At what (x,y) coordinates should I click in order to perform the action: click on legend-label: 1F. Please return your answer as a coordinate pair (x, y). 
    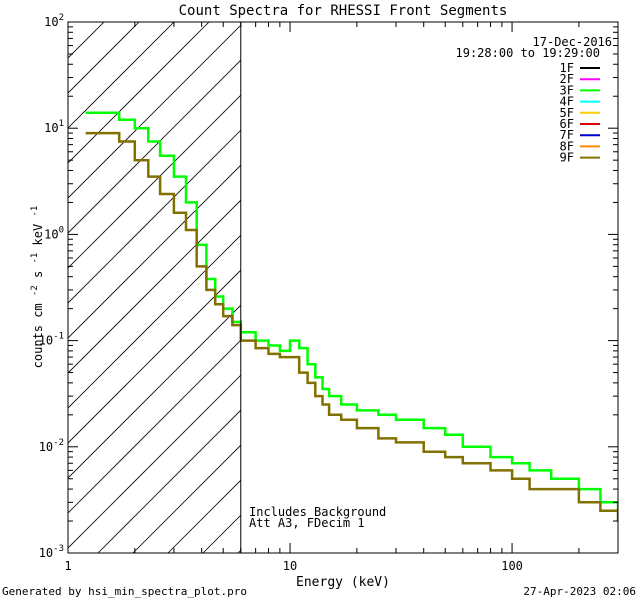
    Looking at the image, I should click on (567, 68).